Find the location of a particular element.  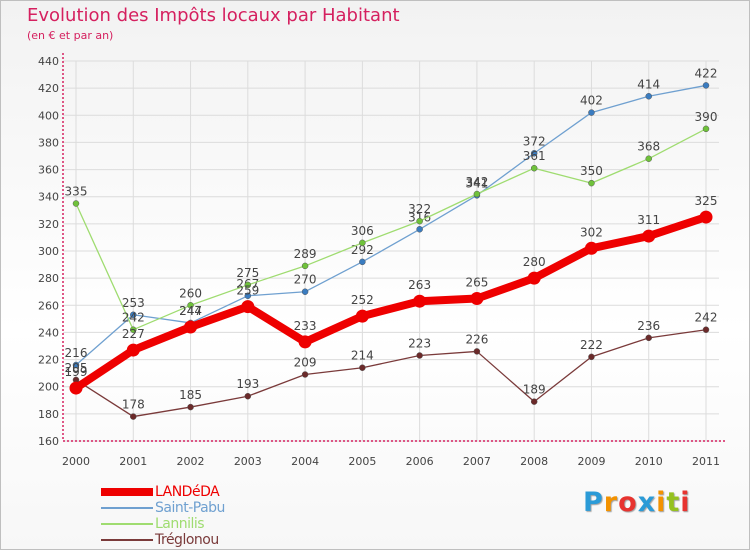

data-label: 361 is located at coordinates (534, 156).